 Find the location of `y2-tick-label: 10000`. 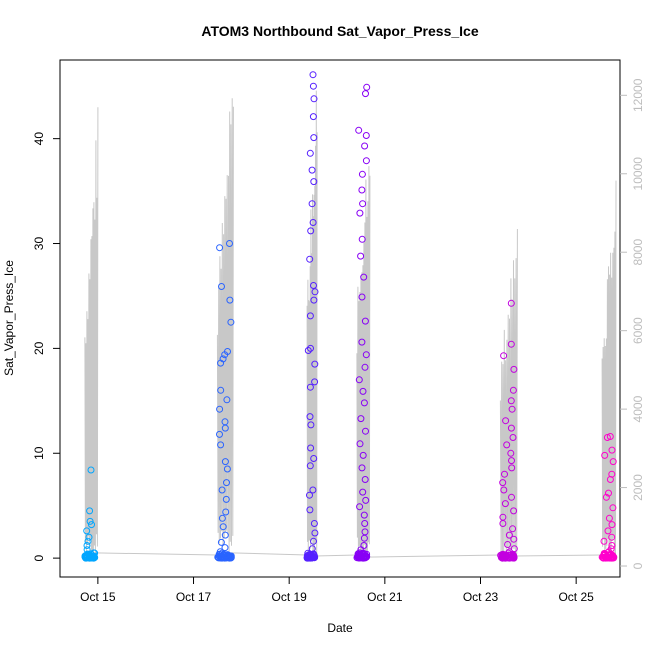

y2-tick-label: 10000 is located at coordinates (638, 174).